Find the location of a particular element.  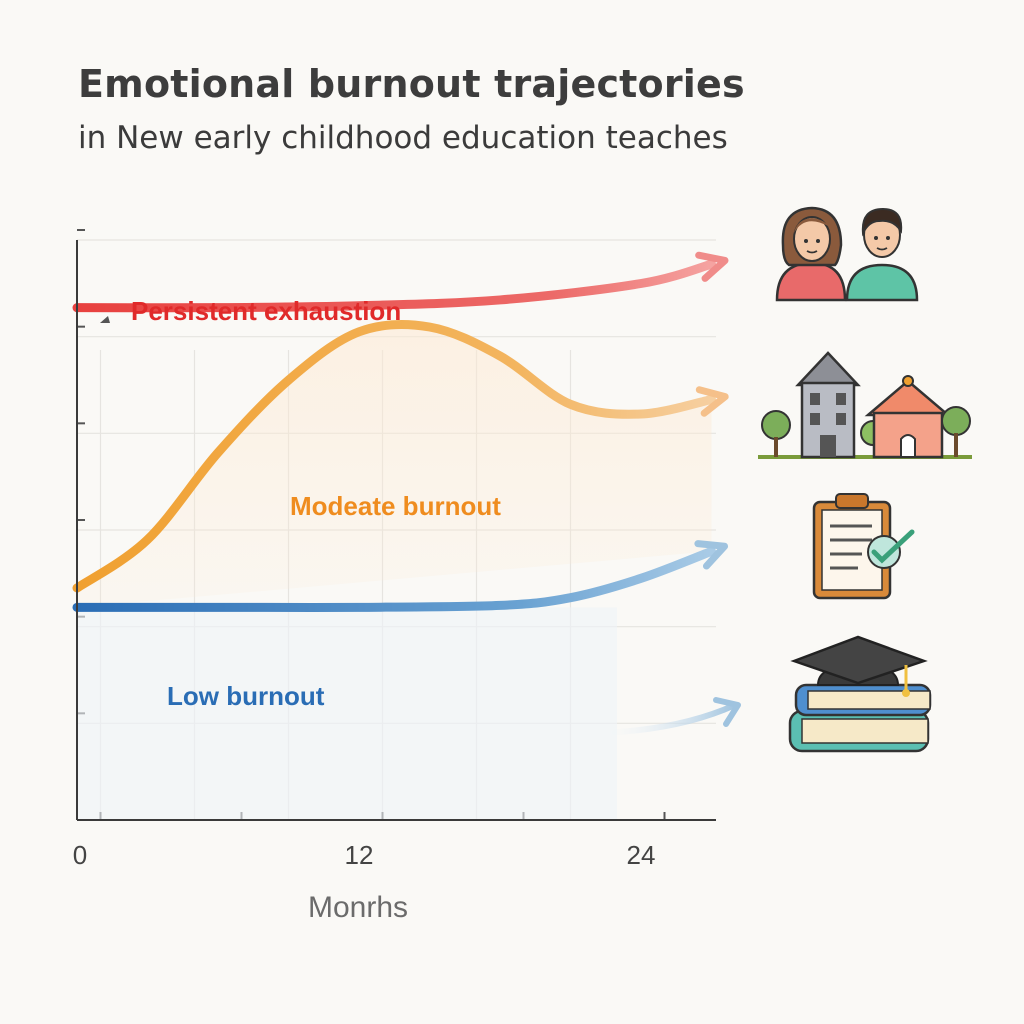

area-low-burnout is located at coordinates (347, 713).